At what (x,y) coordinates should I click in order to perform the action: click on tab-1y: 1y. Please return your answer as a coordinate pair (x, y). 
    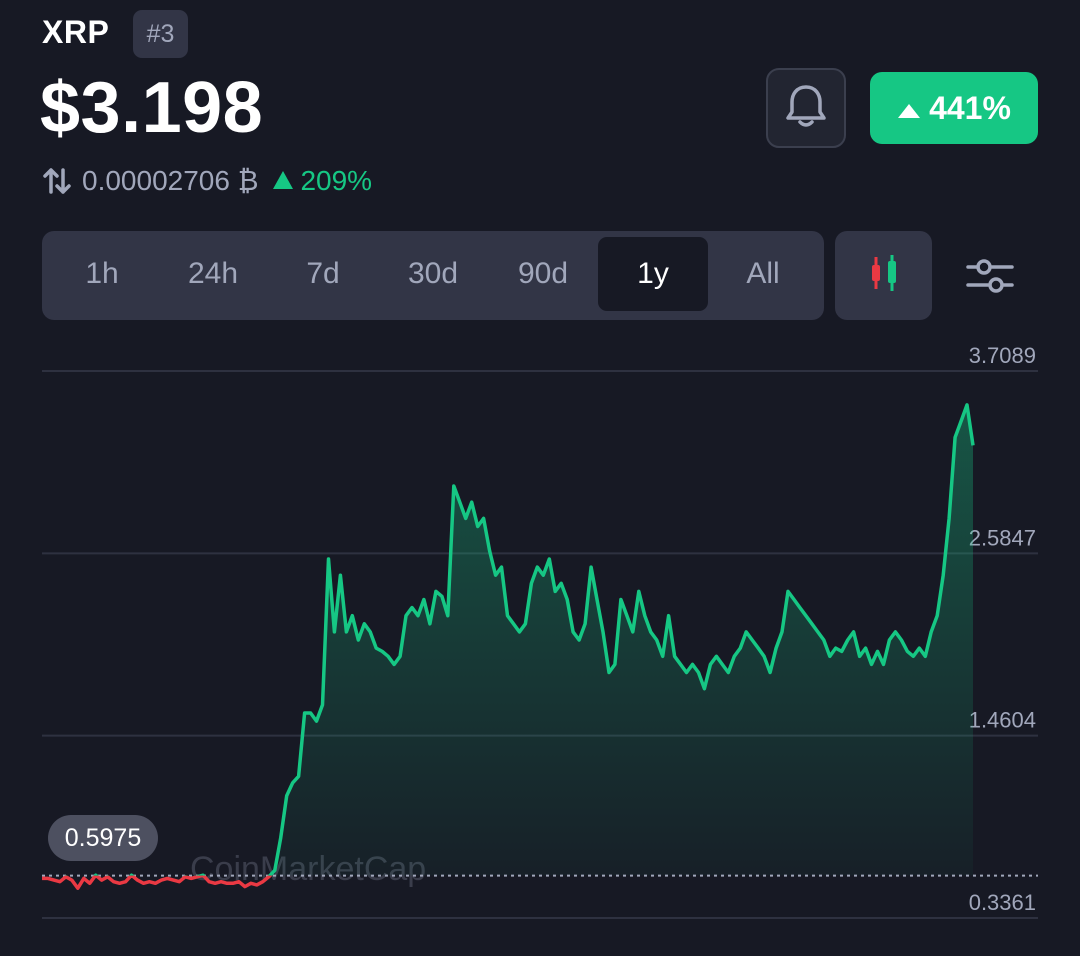
    Looking at the image, I should click on (653, 274).